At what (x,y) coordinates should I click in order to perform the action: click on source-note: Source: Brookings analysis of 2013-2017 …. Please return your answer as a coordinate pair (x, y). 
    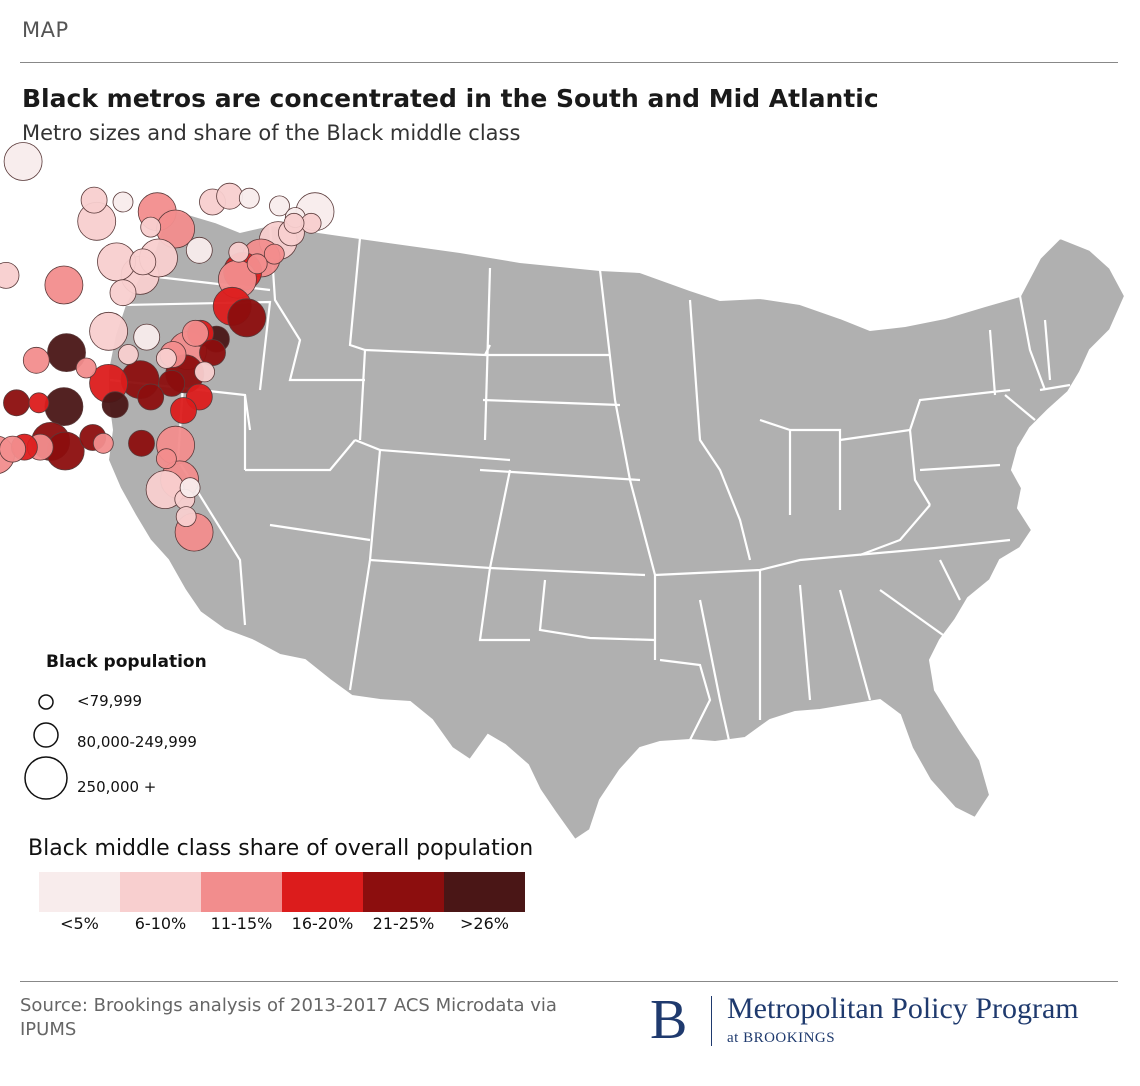
    Looking at the image, I should click on (288, 1017).